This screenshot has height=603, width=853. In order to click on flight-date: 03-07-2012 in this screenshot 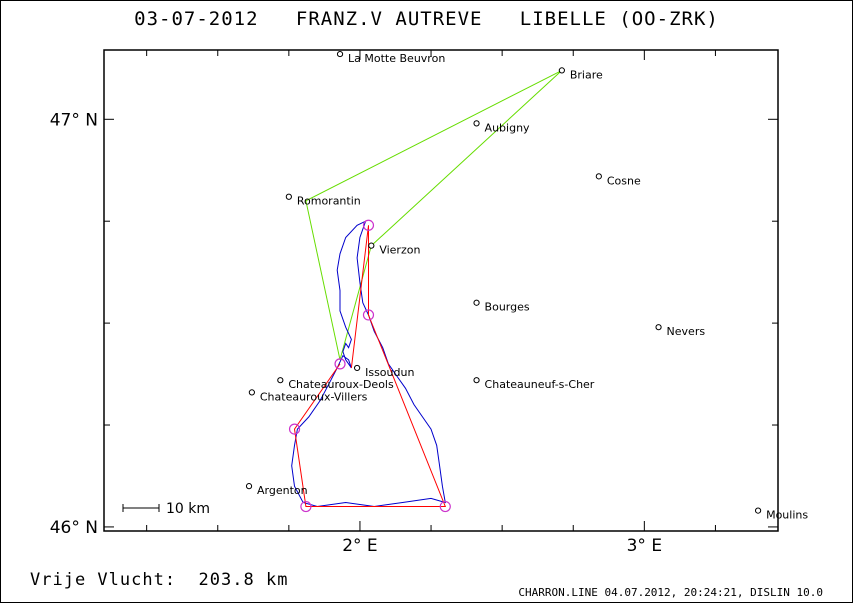, I will do `click(196, 19)`.